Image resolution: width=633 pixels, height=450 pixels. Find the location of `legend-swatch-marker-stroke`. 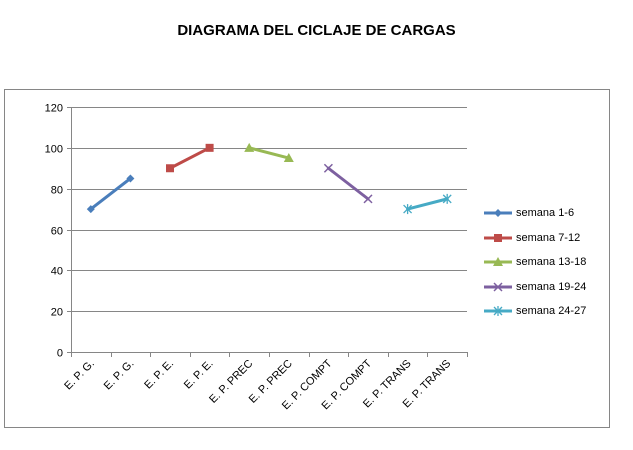

legend-swatch-marker-stroke is located at coordinates (498, 287).